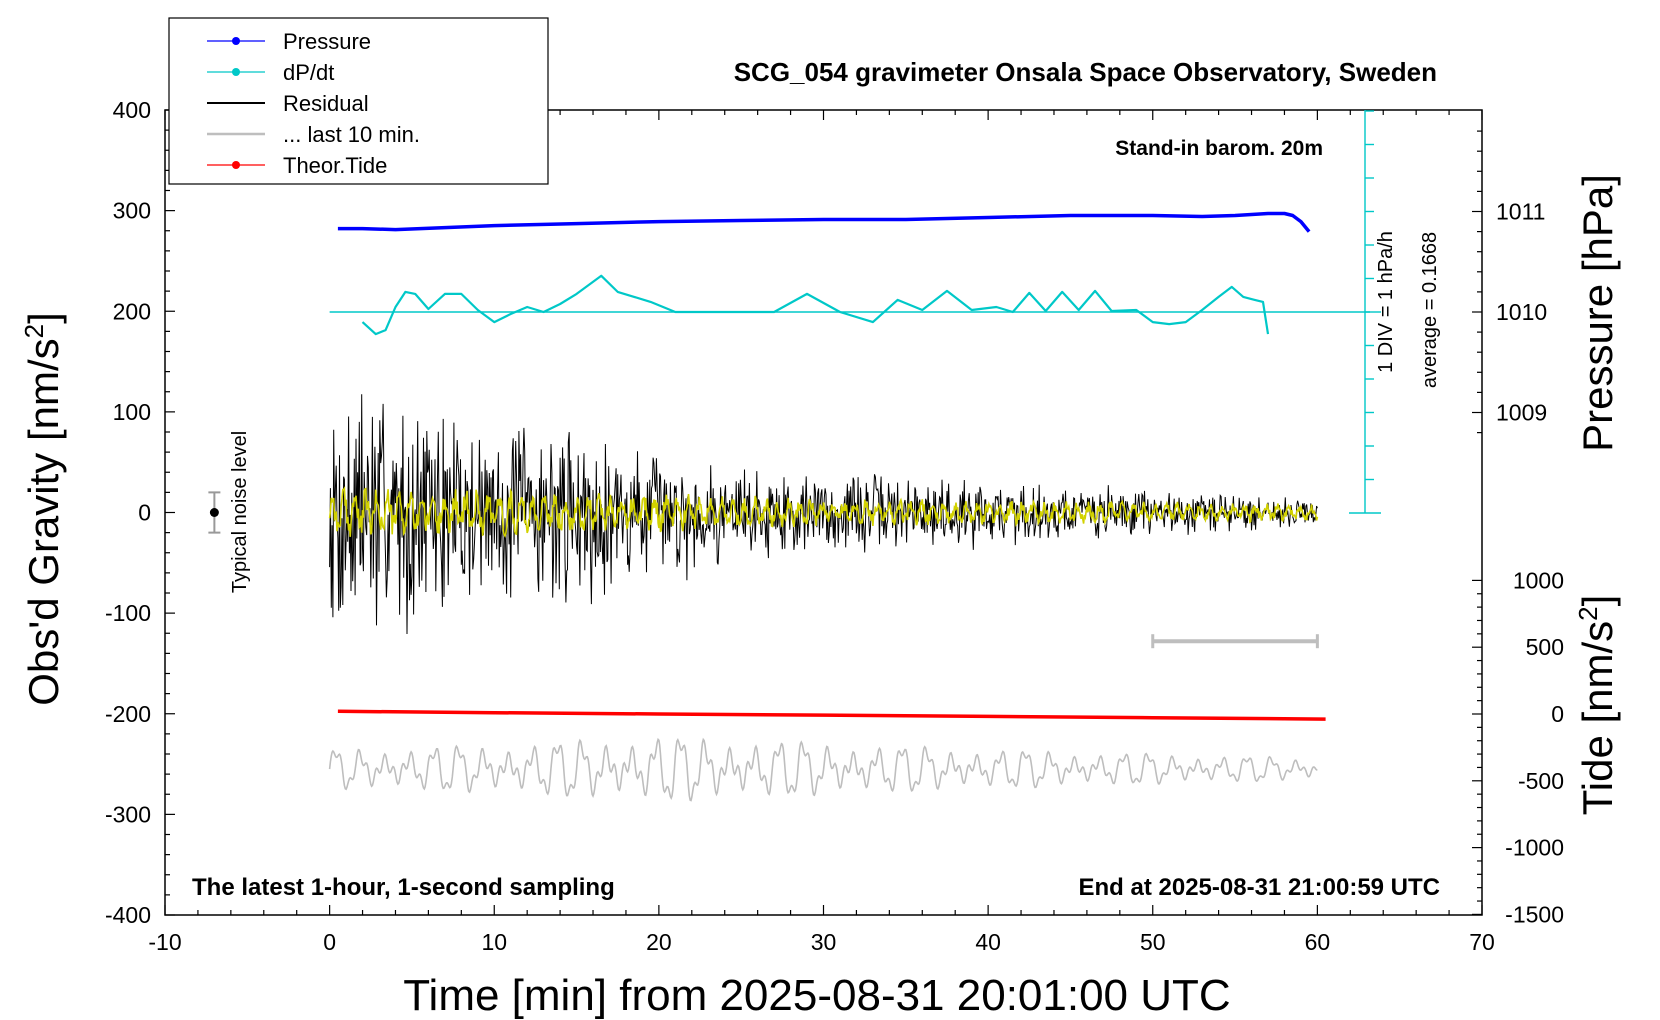 This screenshot has width=1660, height=1020. Describe the element at coordinates (132, 412) in the screenshot. I see `y-tick-label: 100` at that location.